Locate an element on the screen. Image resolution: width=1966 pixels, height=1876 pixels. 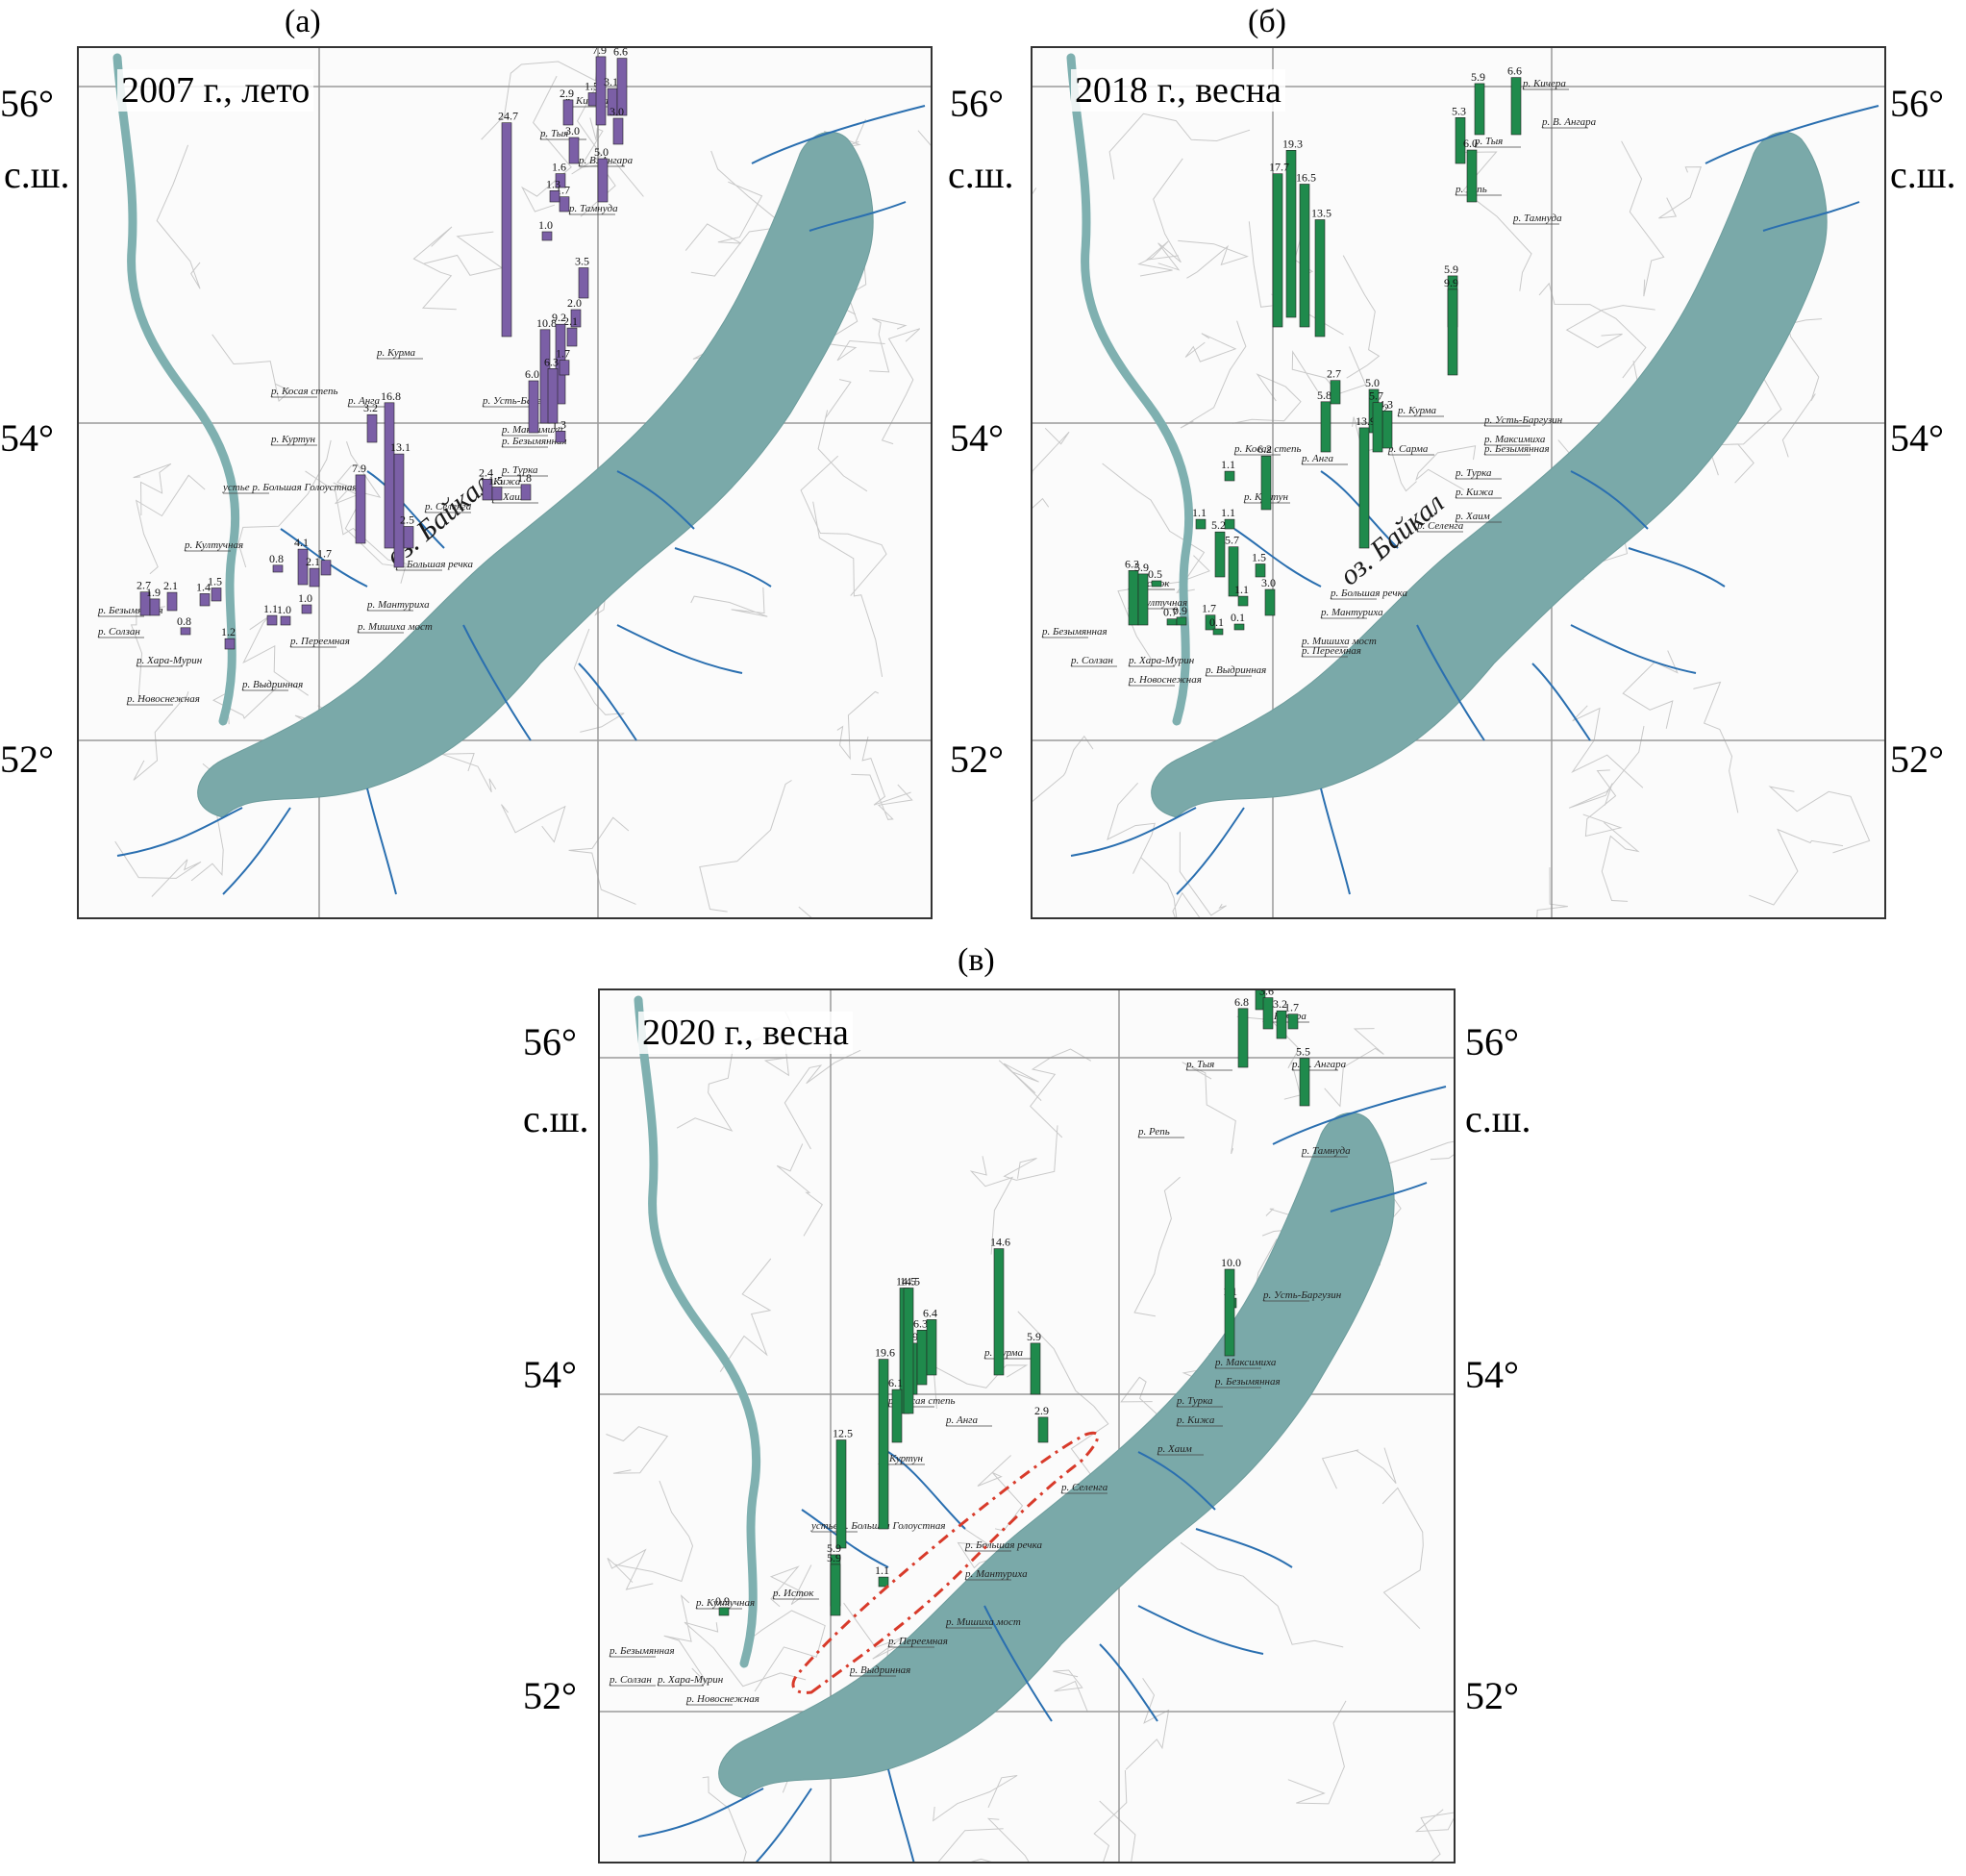
bar-value-label: 6.2 is located at coordinates (1264, 449).